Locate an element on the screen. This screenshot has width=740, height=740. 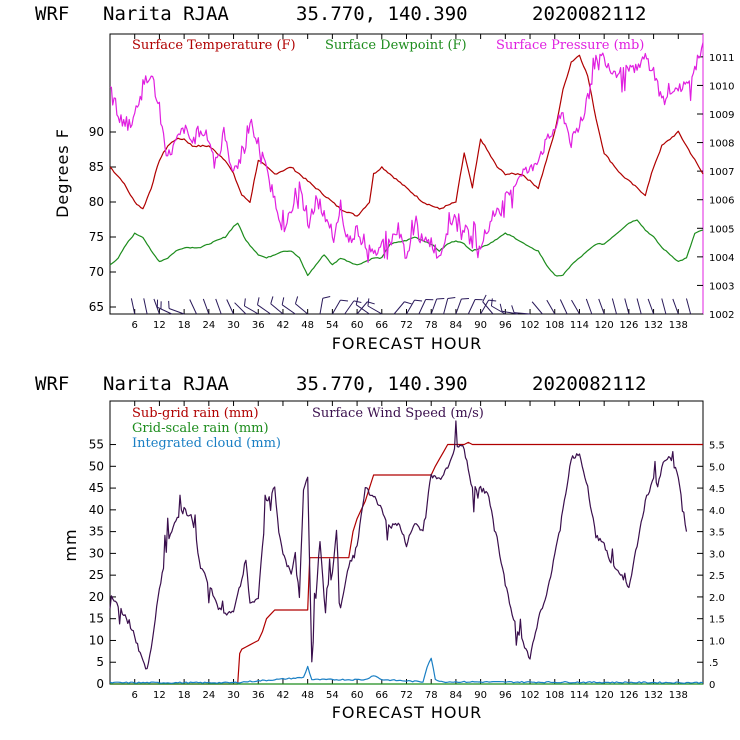
panel-2-title-coords: 35.770, 140.390 is located at coordinates (382, 384).